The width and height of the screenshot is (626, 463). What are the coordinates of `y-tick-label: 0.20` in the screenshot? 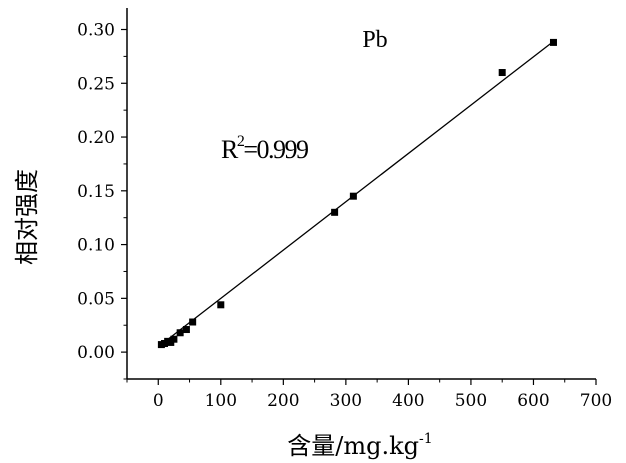 It's located at (96, 138).